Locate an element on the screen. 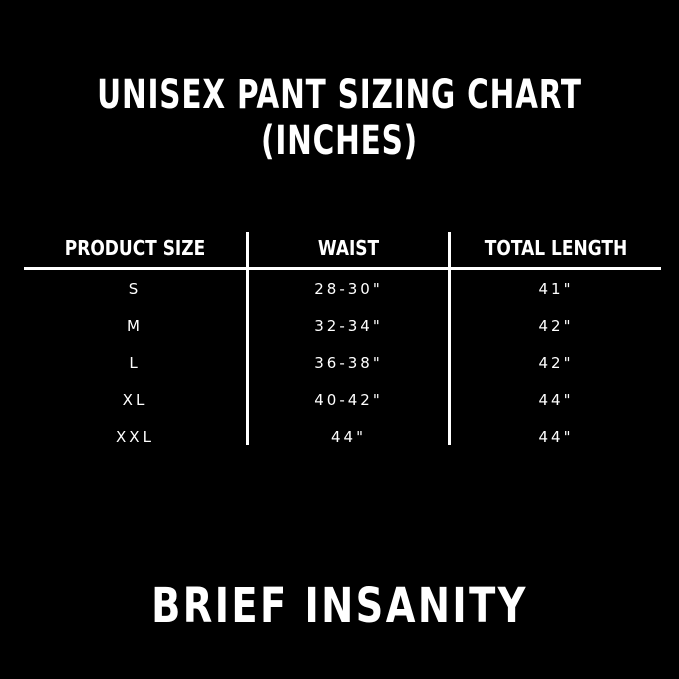 This screenshot has width=679, height=679. table-cell: XXL is located at coordinates (135, 437).